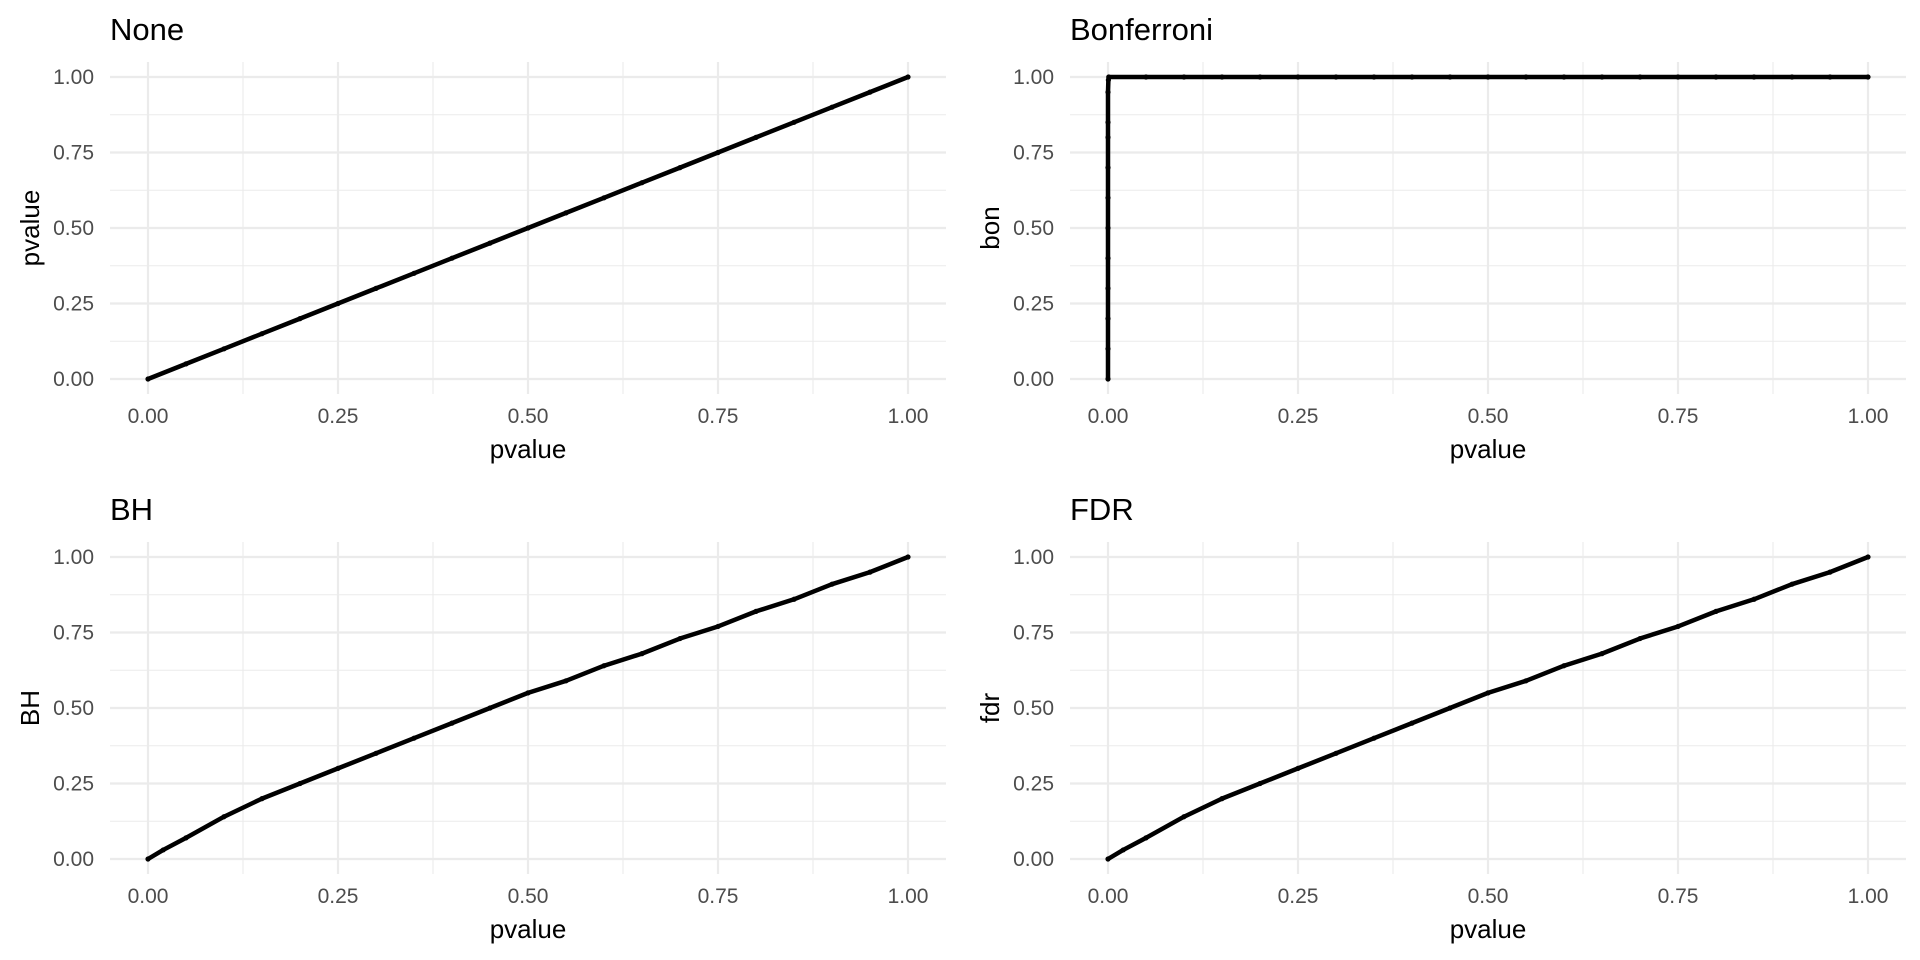  What do you see at coordinates (1141, 29) in the screenshot?
I see `panel-title: Bonferroni` at bounding box center [1141, 29].